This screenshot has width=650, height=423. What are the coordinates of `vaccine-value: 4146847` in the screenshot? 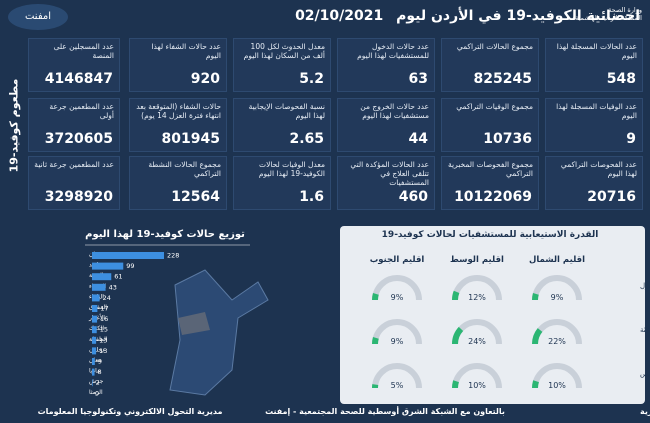 It's located at (78, 79).